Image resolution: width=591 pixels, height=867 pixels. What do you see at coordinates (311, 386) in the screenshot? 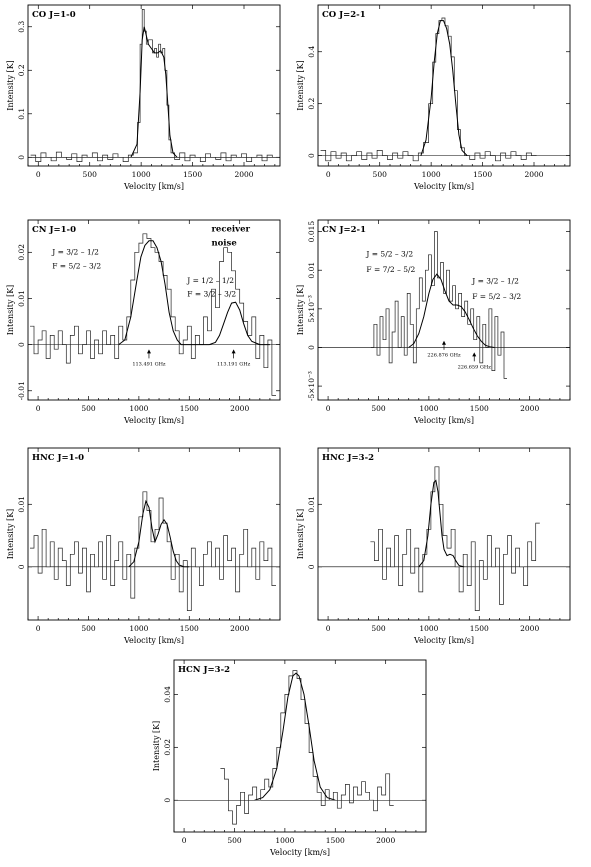
I see `y-tick-label: -5×10⁻³` at bounding box center [311, 386].